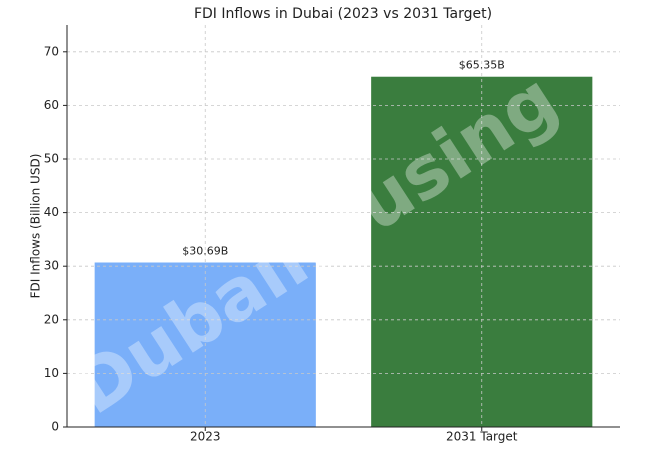 This screenshot has width=650, height=450. What do you see at coordinates (482, 437) in the screenshot?
I see `x-tick-label: 2031 Target` at bounding box center [482, 437].